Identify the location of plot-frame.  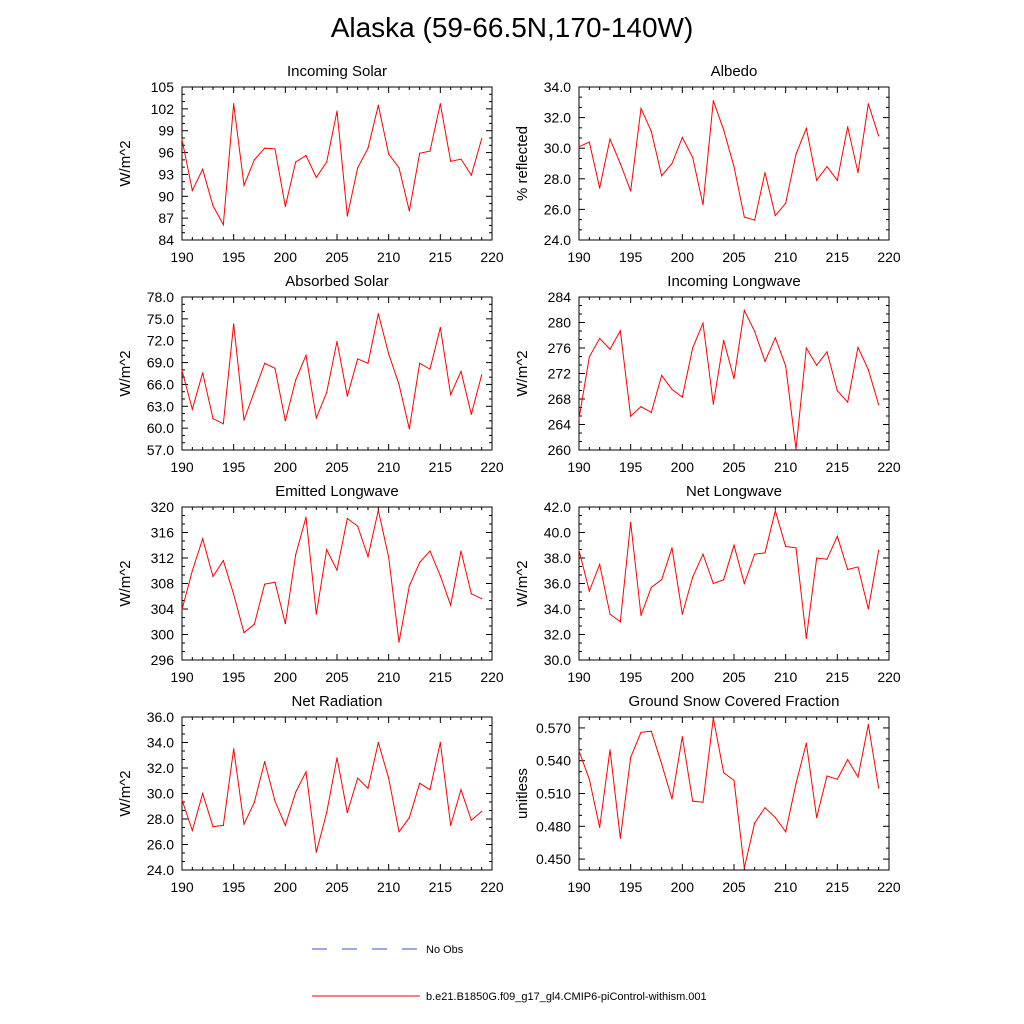
(337, 793).